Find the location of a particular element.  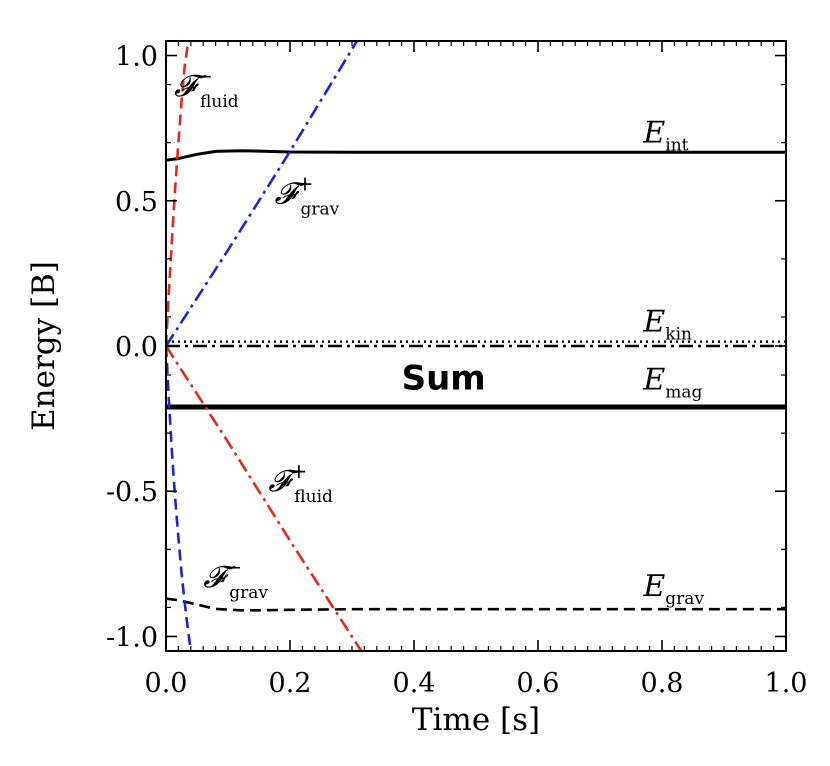

annotation-f-grav-plus: 𝓕+ grav is located at coordinates (307, 196).